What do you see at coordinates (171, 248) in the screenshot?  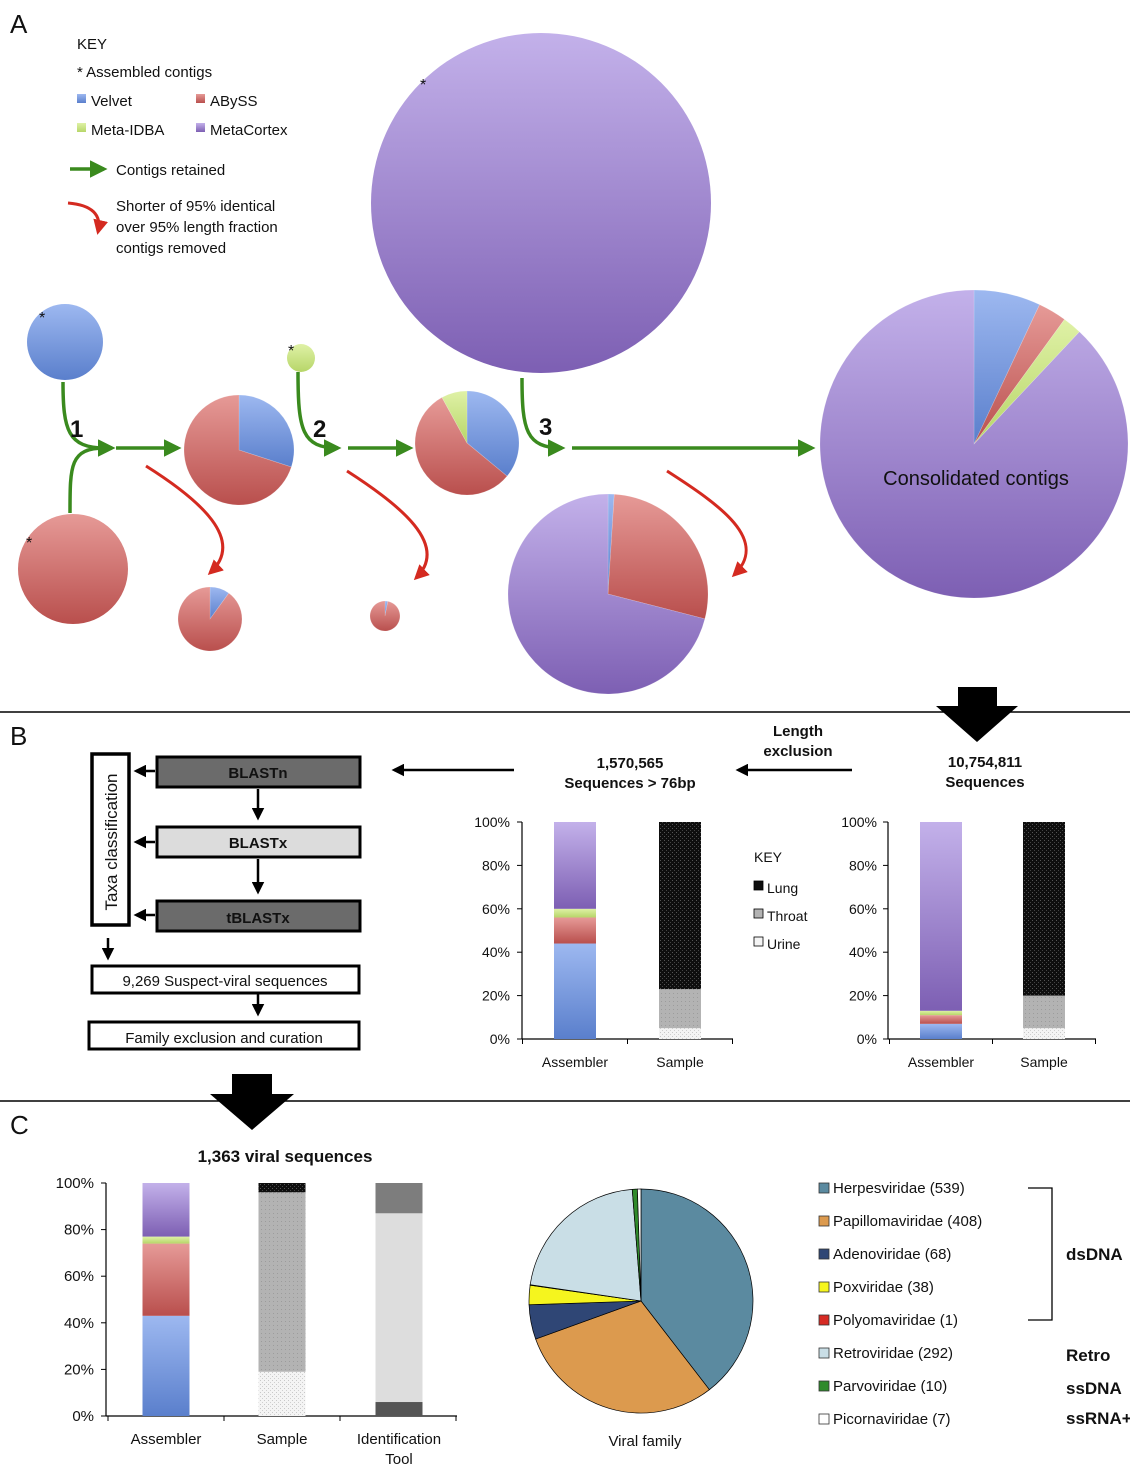 I see `key-removed-line3: contigs removed` at bounding box center [171, 248].